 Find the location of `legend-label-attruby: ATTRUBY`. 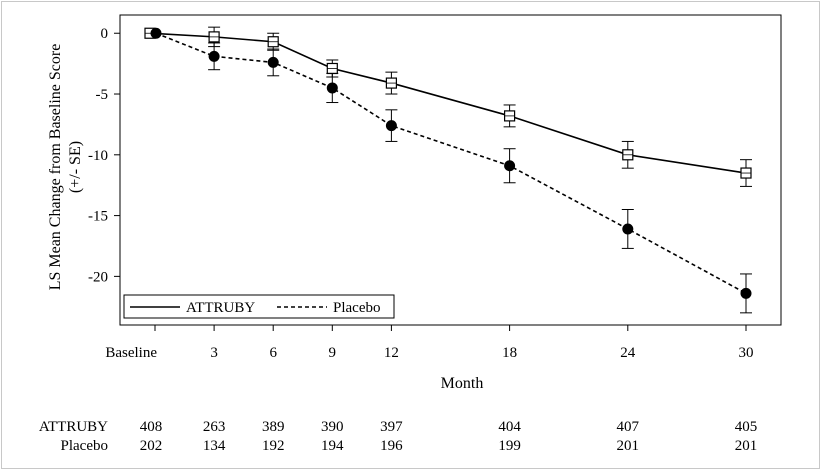

legend-label-attruby: ATTRUBY is located at coordinates (220, 308).